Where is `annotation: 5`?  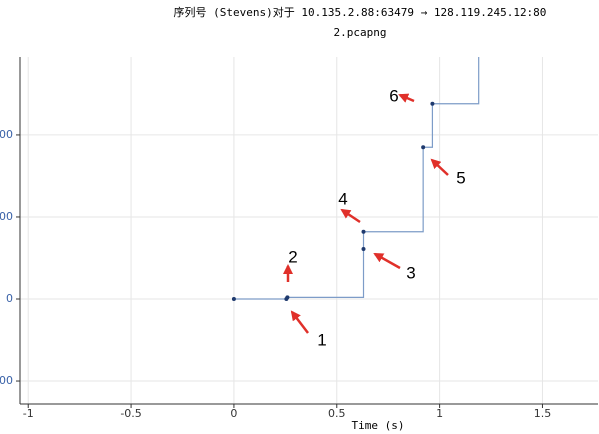
annotation: 5 is located at coordinates (460, 177).